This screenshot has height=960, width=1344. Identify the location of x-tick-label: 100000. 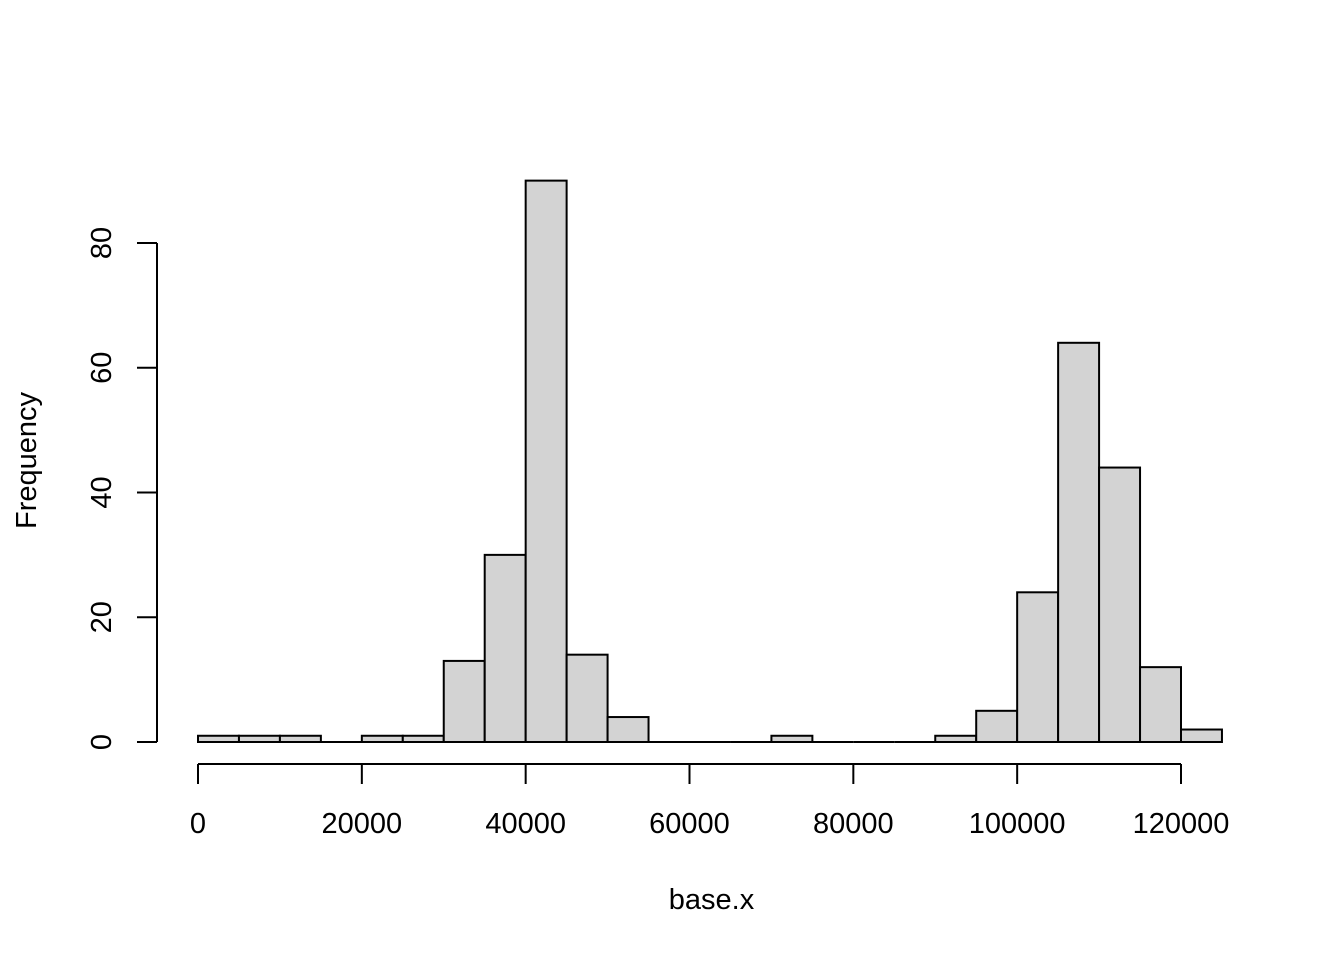
(1017, 824).